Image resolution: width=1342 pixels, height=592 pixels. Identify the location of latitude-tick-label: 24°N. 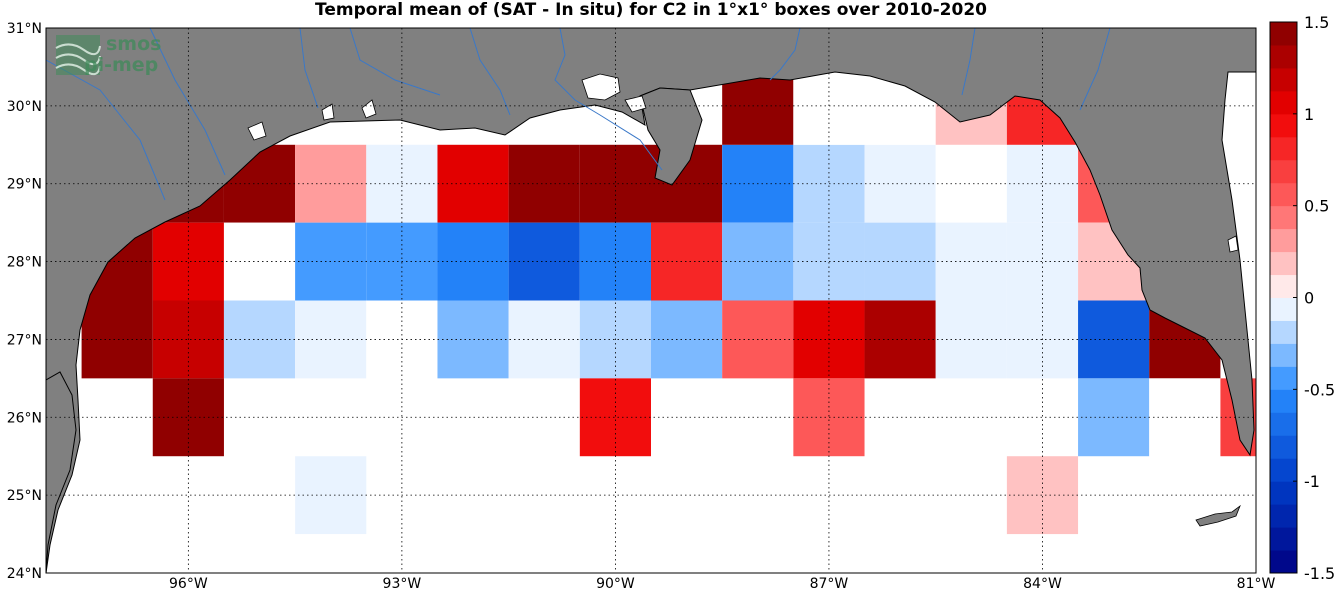
(24, 574).